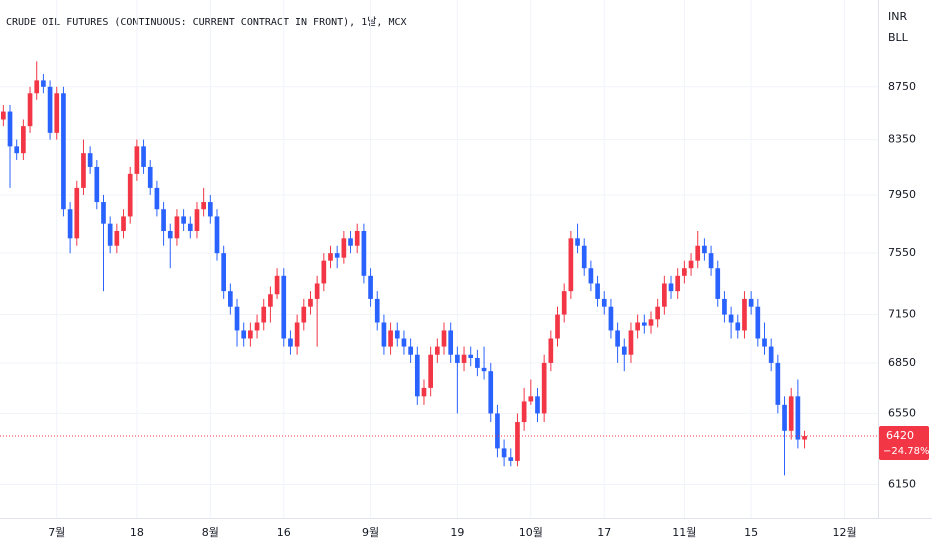 This screenshot has height=550, width=932. What do you see at coordinates (210, 532) in the screenshot?
I see `x-tick-label: 8월` at bounding box center [210, 532].